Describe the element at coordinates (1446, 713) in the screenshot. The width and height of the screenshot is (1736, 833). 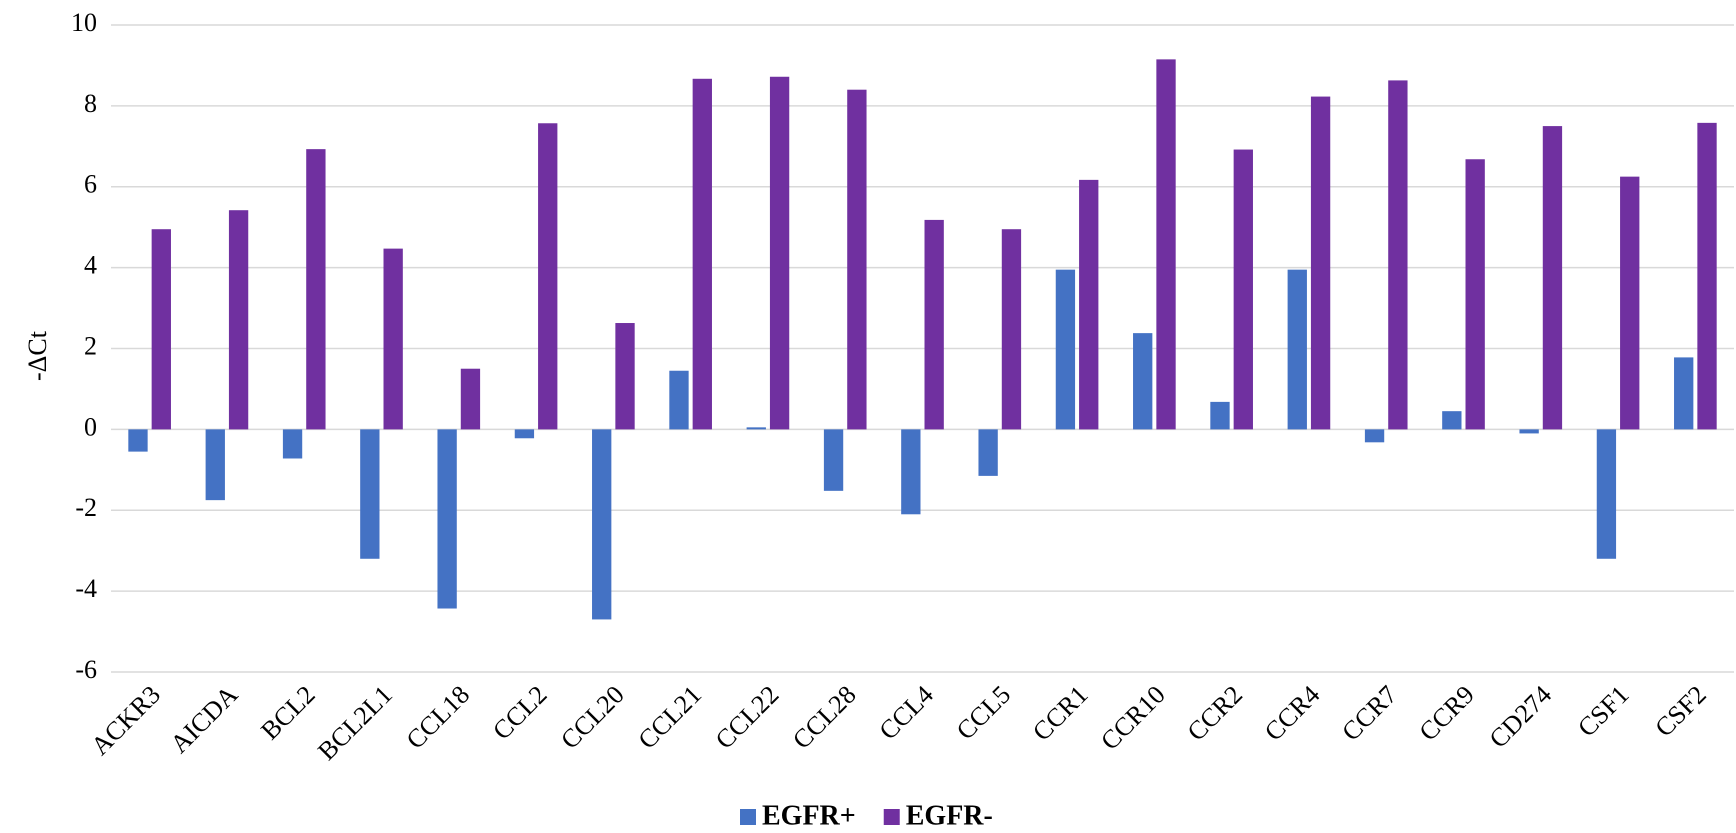
I see `x-tick-label: CCR9` at that location.